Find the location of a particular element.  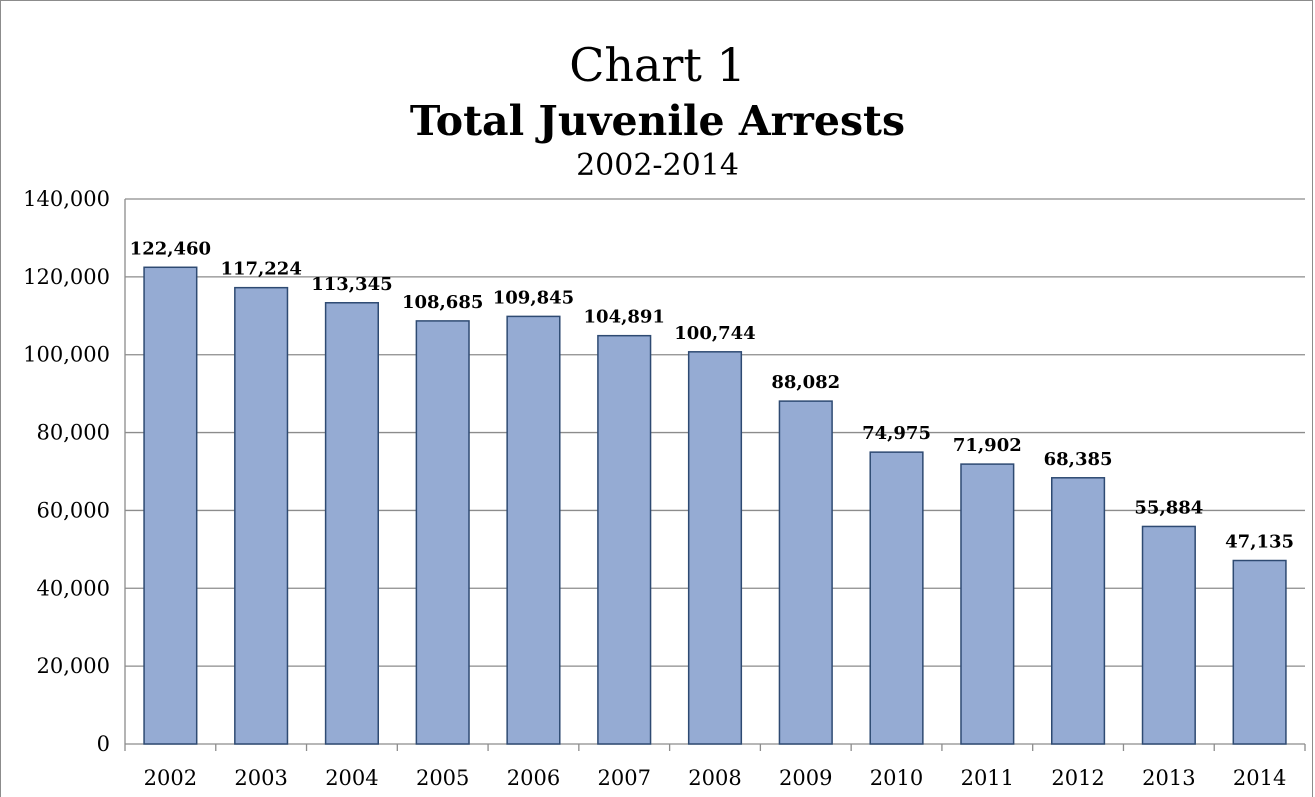

x-tick-label: 2013 is located at coordinates (1168, 778).